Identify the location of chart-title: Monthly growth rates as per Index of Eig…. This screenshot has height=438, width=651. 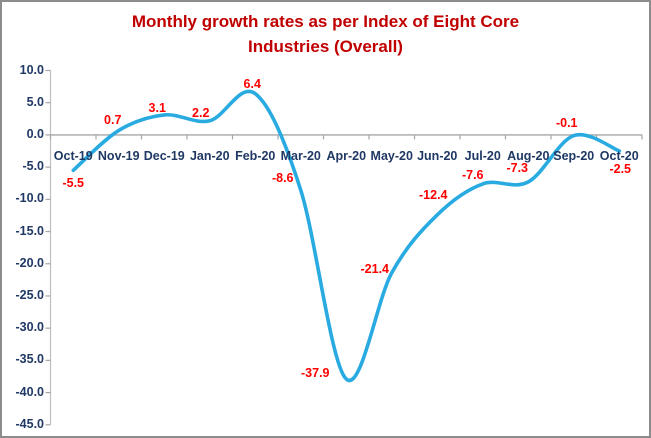
(325, 34).